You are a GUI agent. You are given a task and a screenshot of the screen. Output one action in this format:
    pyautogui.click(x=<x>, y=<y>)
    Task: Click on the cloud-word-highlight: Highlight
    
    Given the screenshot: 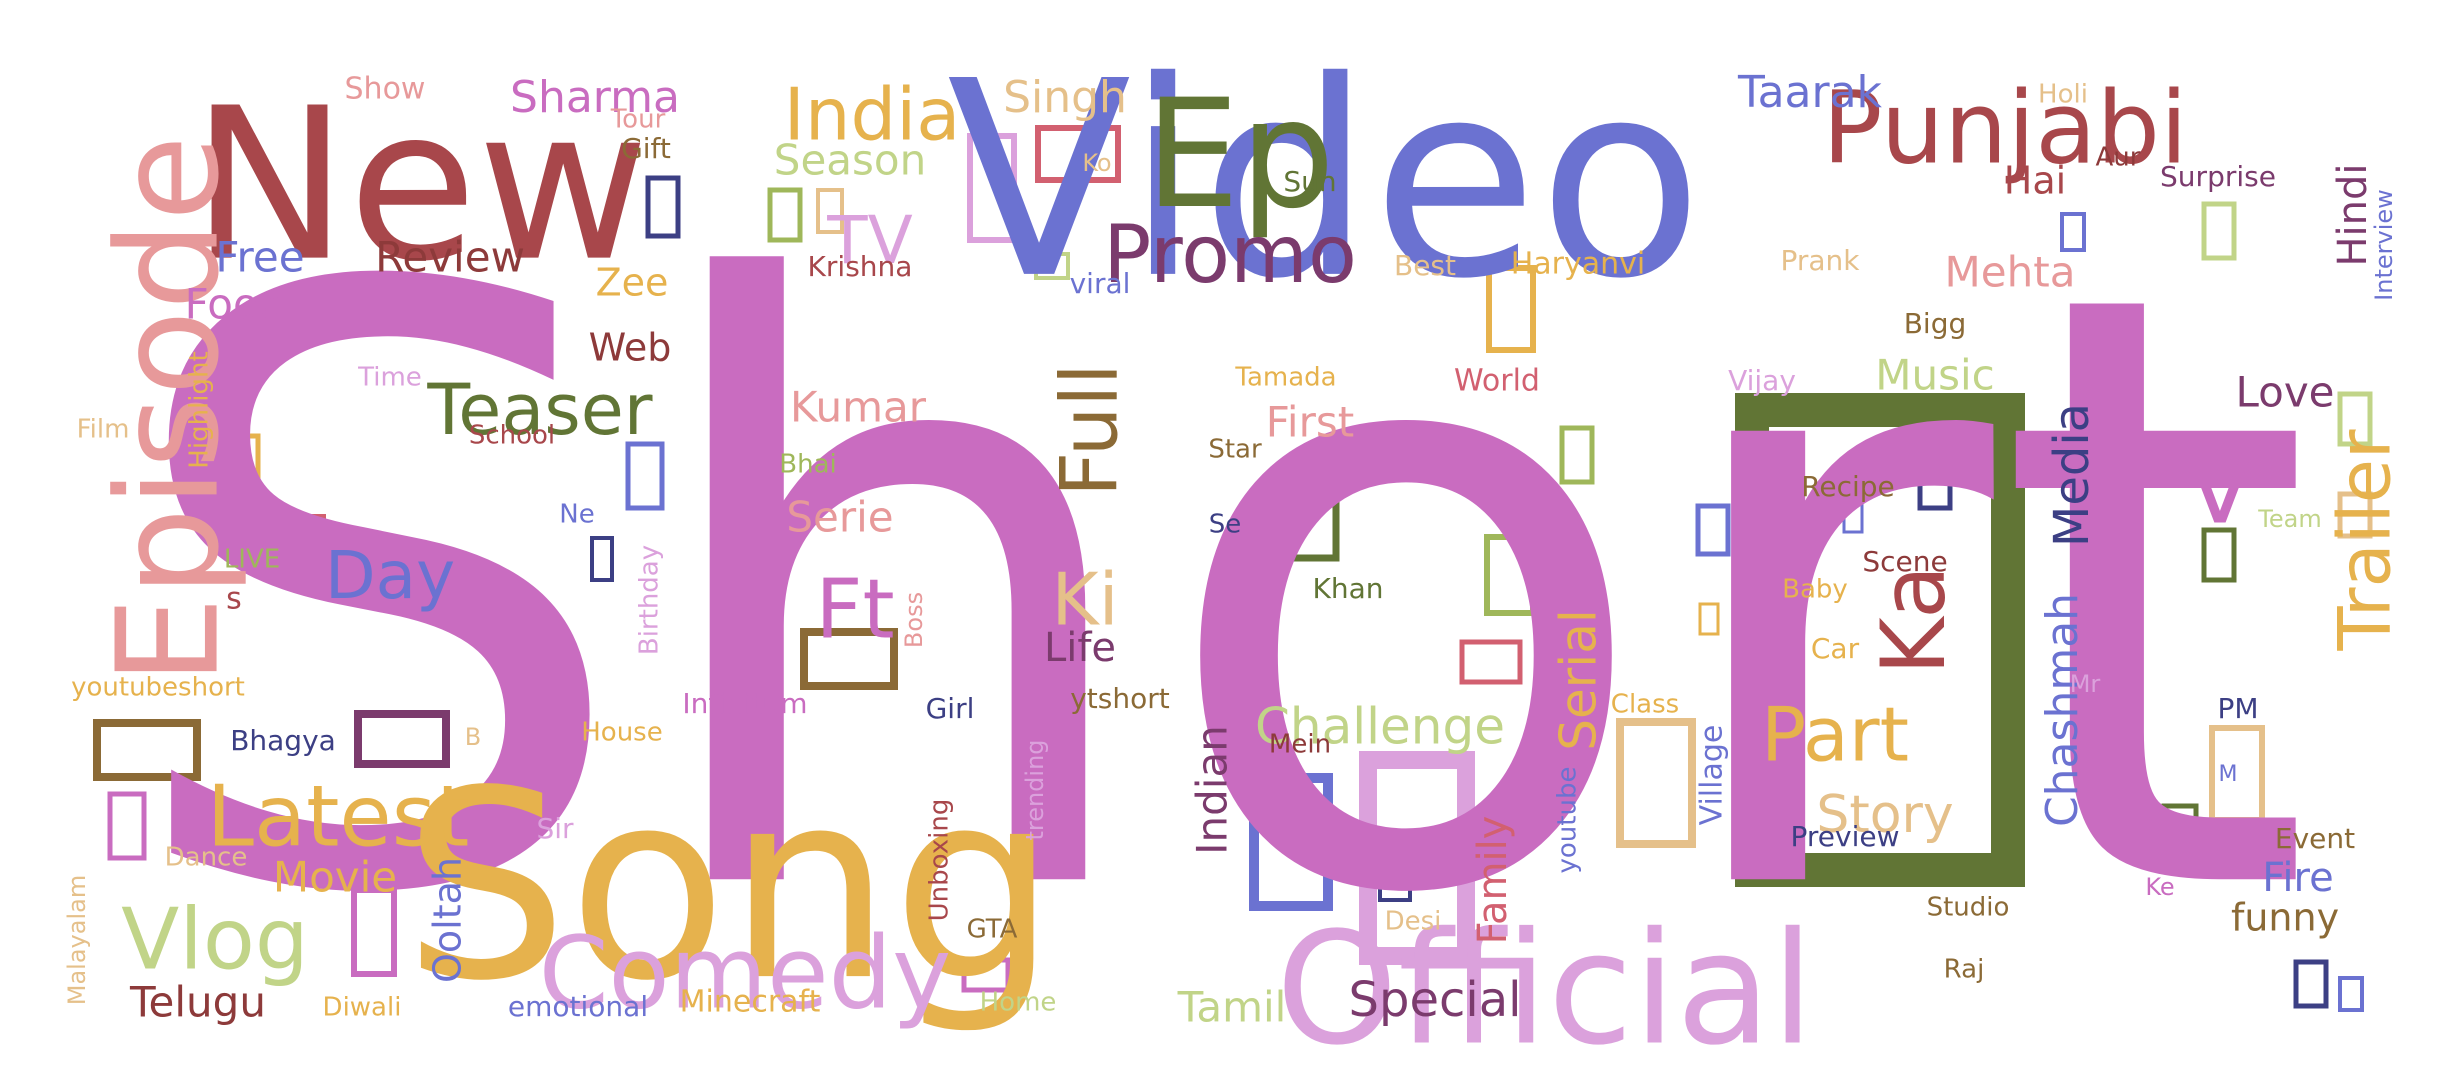 What is the action you would take?
    pyautogui.click(x=200, y=409)
    